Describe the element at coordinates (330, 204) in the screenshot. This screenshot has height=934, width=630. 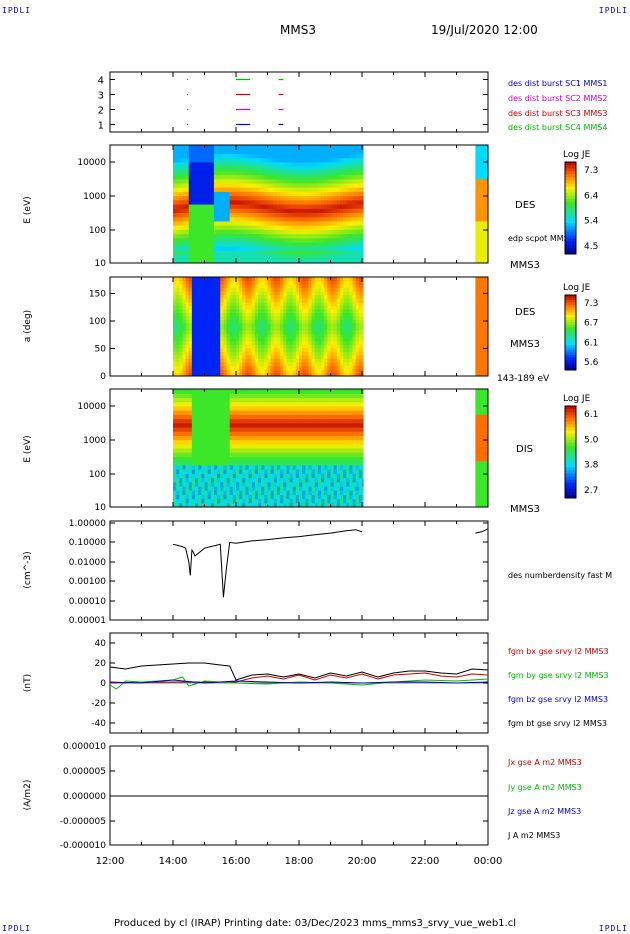
I see `des_energy-heatmap` at that location.